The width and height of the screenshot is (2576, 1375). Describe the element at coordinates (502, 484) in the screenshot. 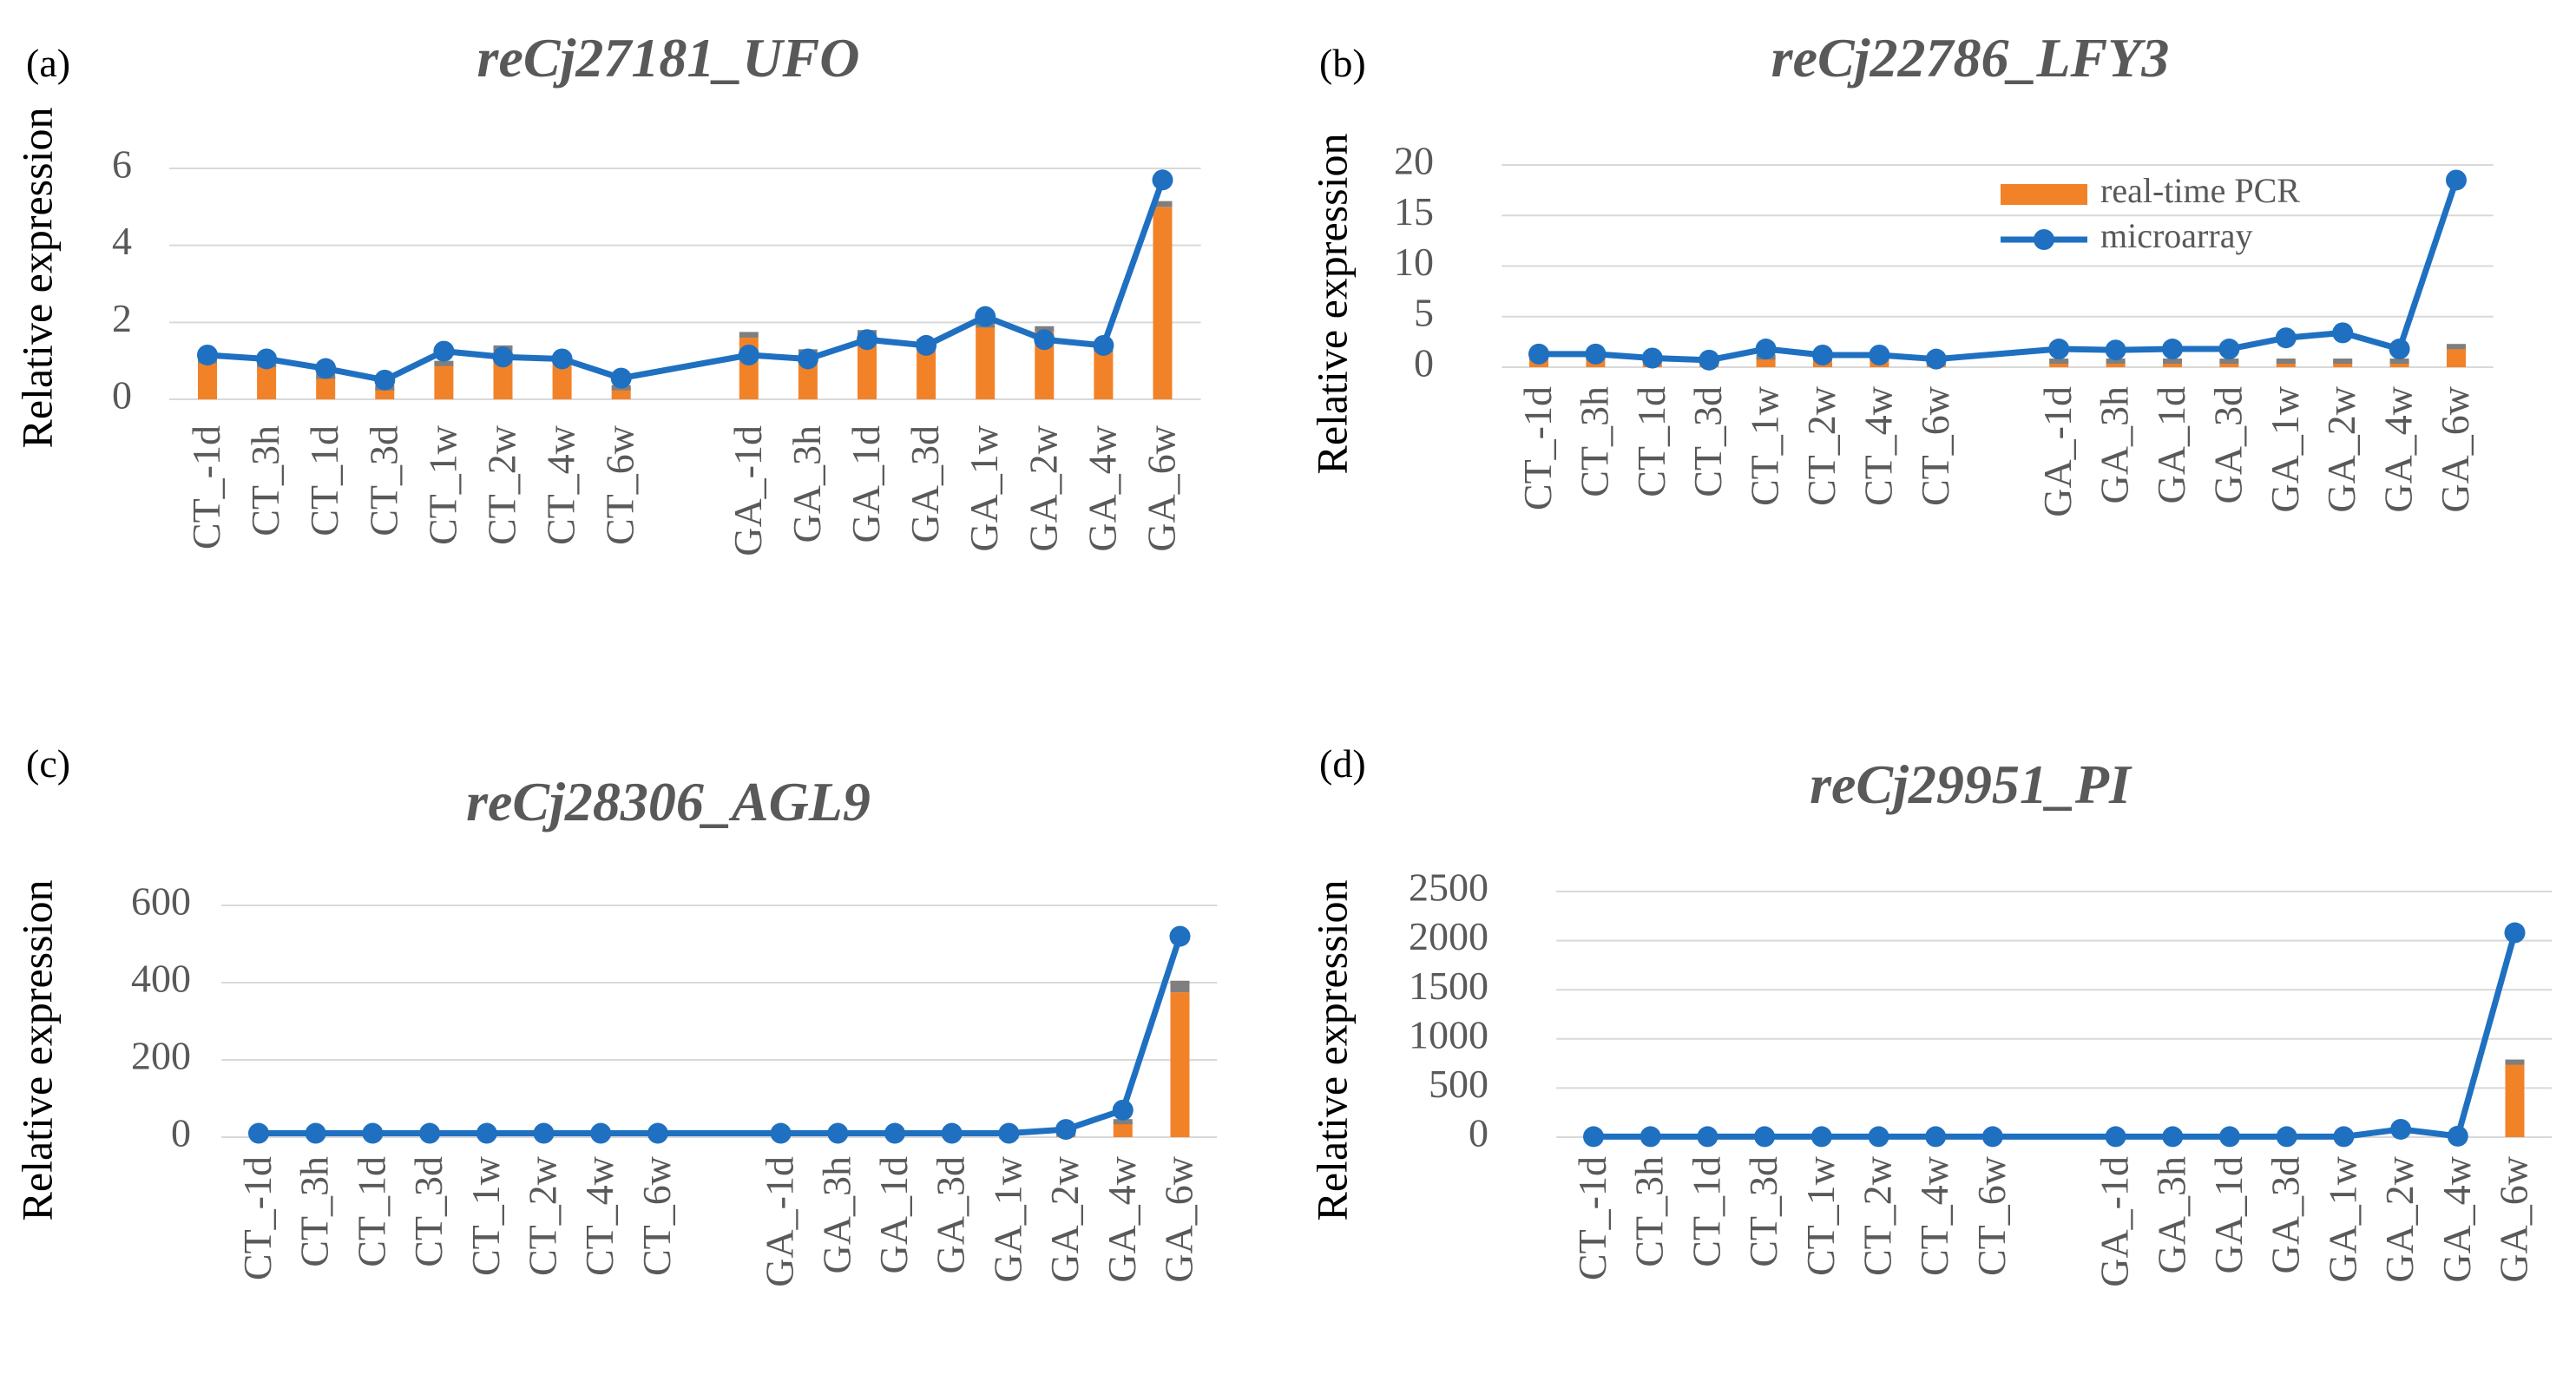

I see `x-tick-label: CT_2w` at that location.